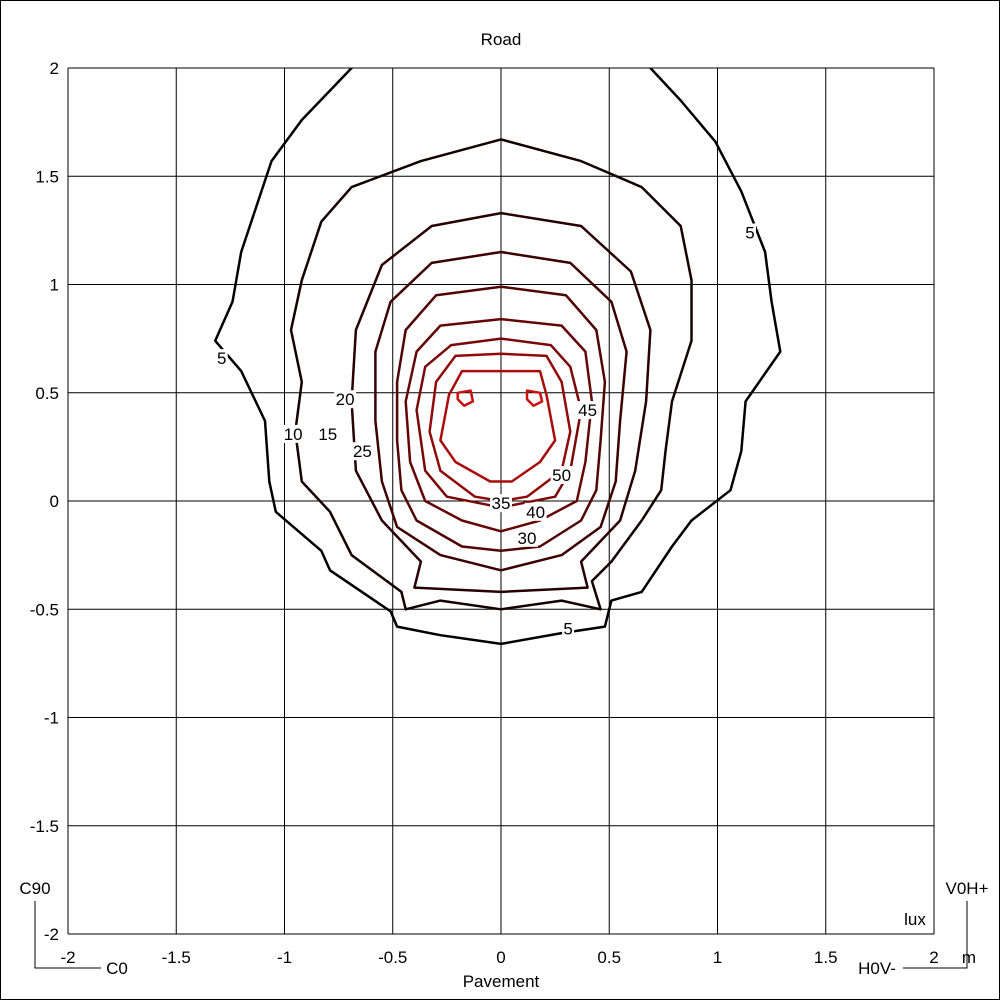 This screenshot has width=1000, height=1000. I want to click on x-tick-label: 1, so click(717, 957).